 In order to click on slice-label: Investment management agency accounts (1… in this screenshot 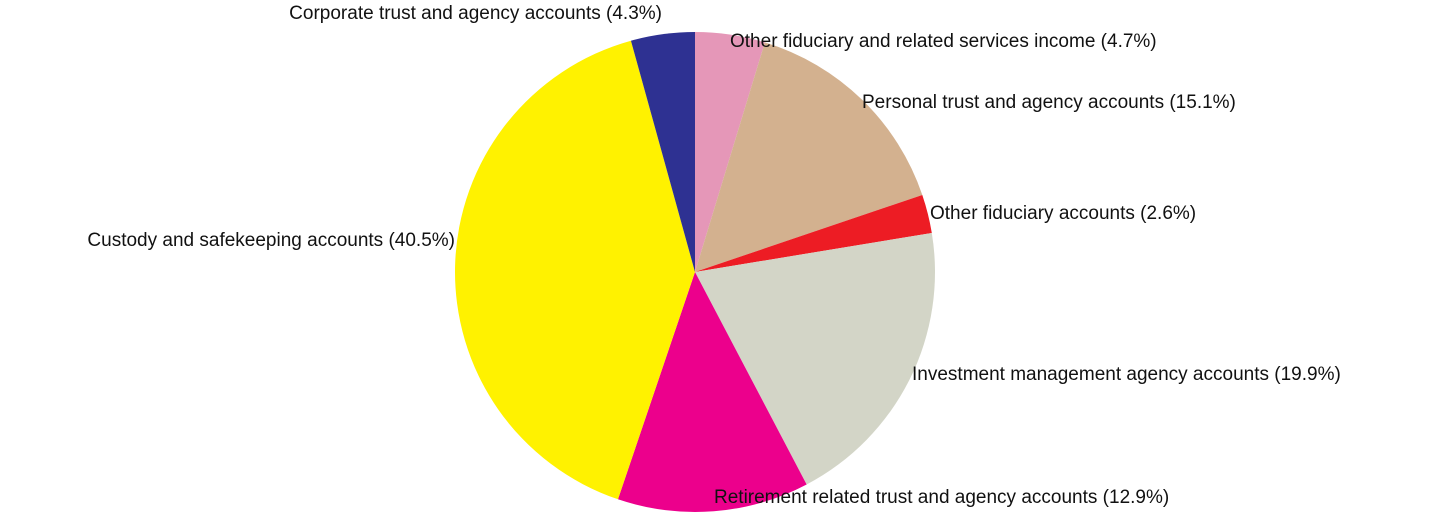, I will do `click(1126, 374)`.